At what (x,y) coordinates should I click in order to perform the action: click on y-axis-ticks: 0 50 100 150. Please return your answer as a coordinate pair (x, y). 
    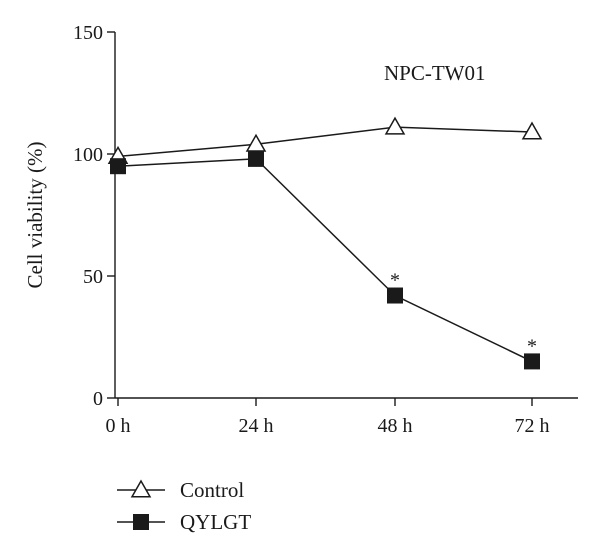
    Looking at the image, I should click on (94, 216).